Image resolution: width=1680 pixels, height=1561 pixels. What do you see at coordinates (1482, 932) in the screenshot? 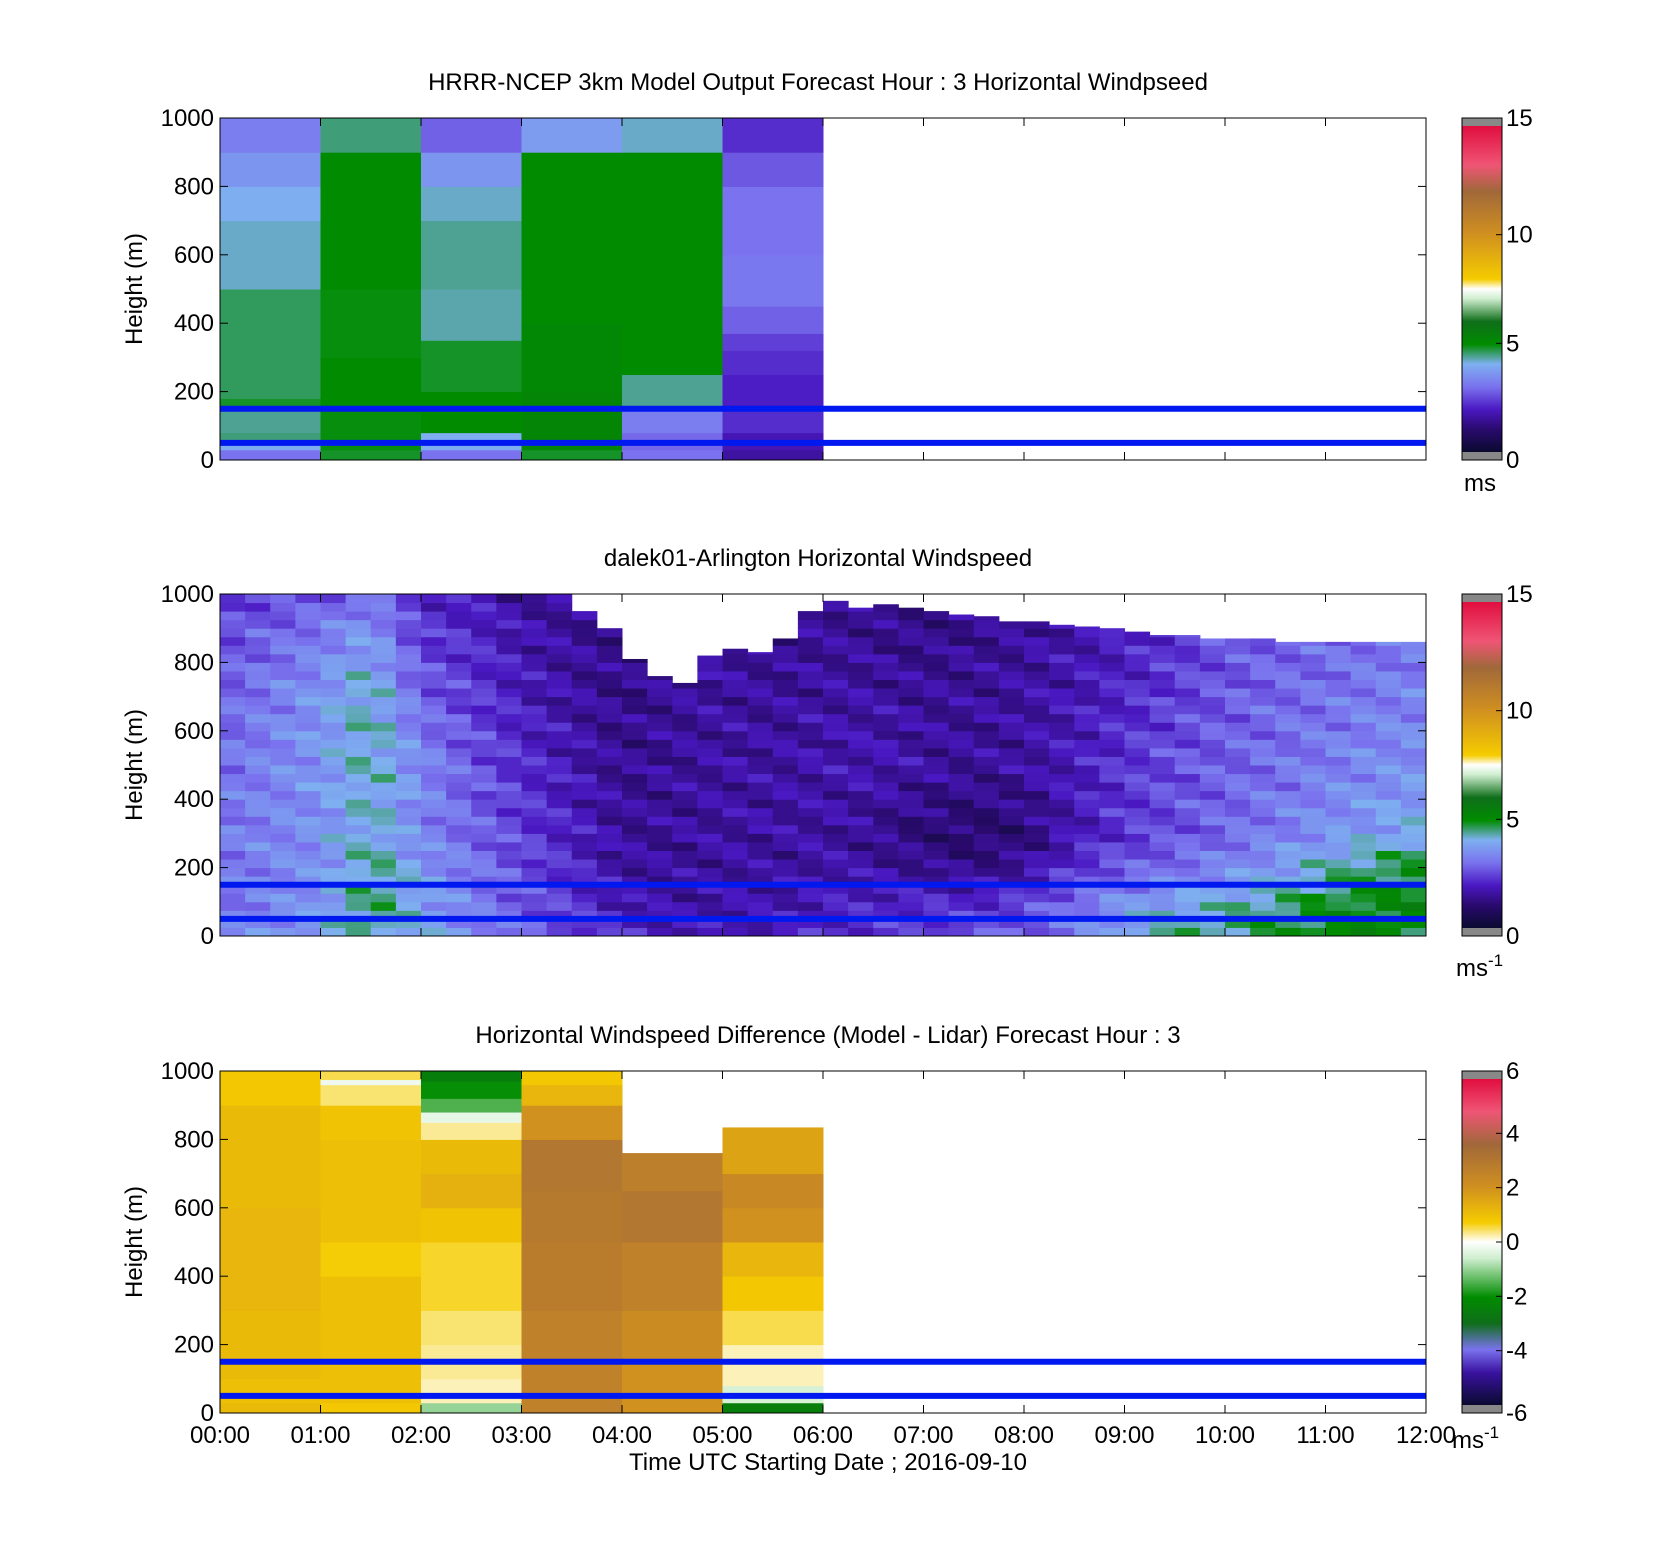
I see `colorbar-overflow-bottom` at bounding box center [1482, 932].